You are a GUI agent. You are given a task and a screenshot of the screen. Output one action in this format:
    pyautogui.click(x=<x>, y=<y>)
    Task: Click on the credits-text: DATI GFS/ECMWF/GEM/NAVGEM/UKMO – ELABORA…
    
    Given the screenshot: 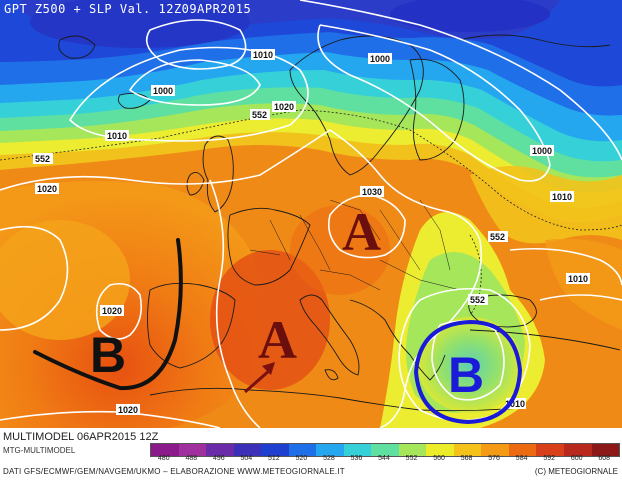 What is the action you would take?
    pyautogui.click(x=174, y=471)
    